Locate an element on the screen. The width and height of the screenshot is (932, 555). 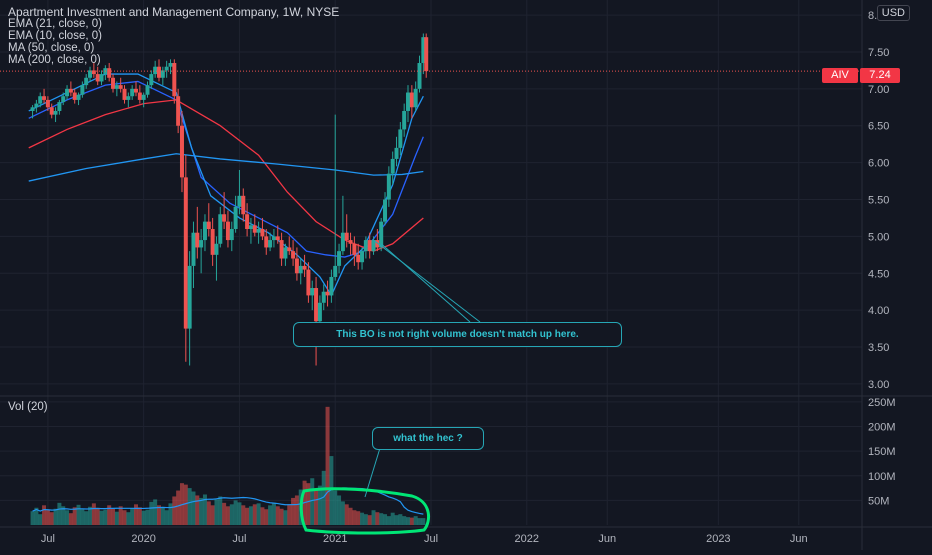
price-tick-label: 3.50 is located at coordinates (878, 348).